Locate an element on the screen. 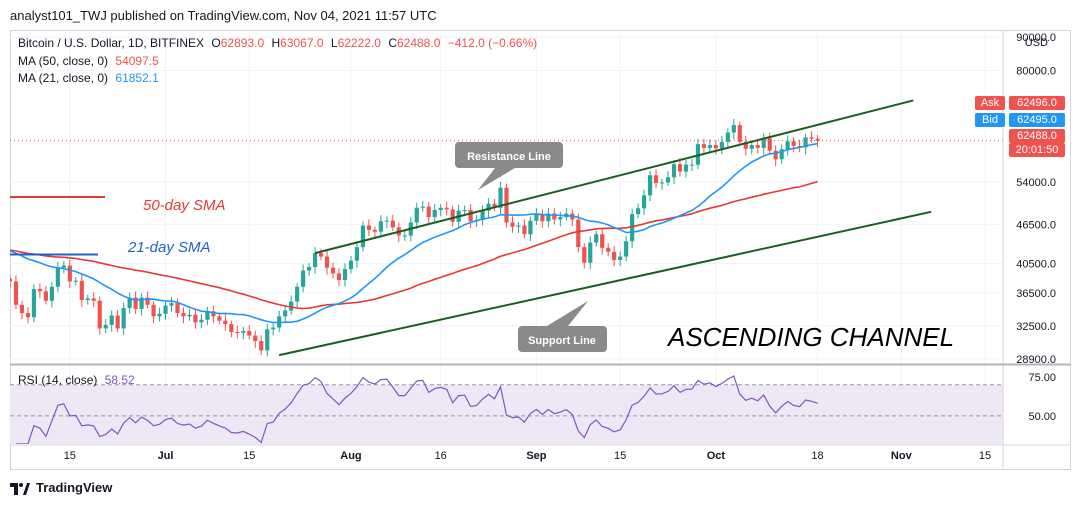  low-value: 62222.0 is located at coordinates (359, 43).